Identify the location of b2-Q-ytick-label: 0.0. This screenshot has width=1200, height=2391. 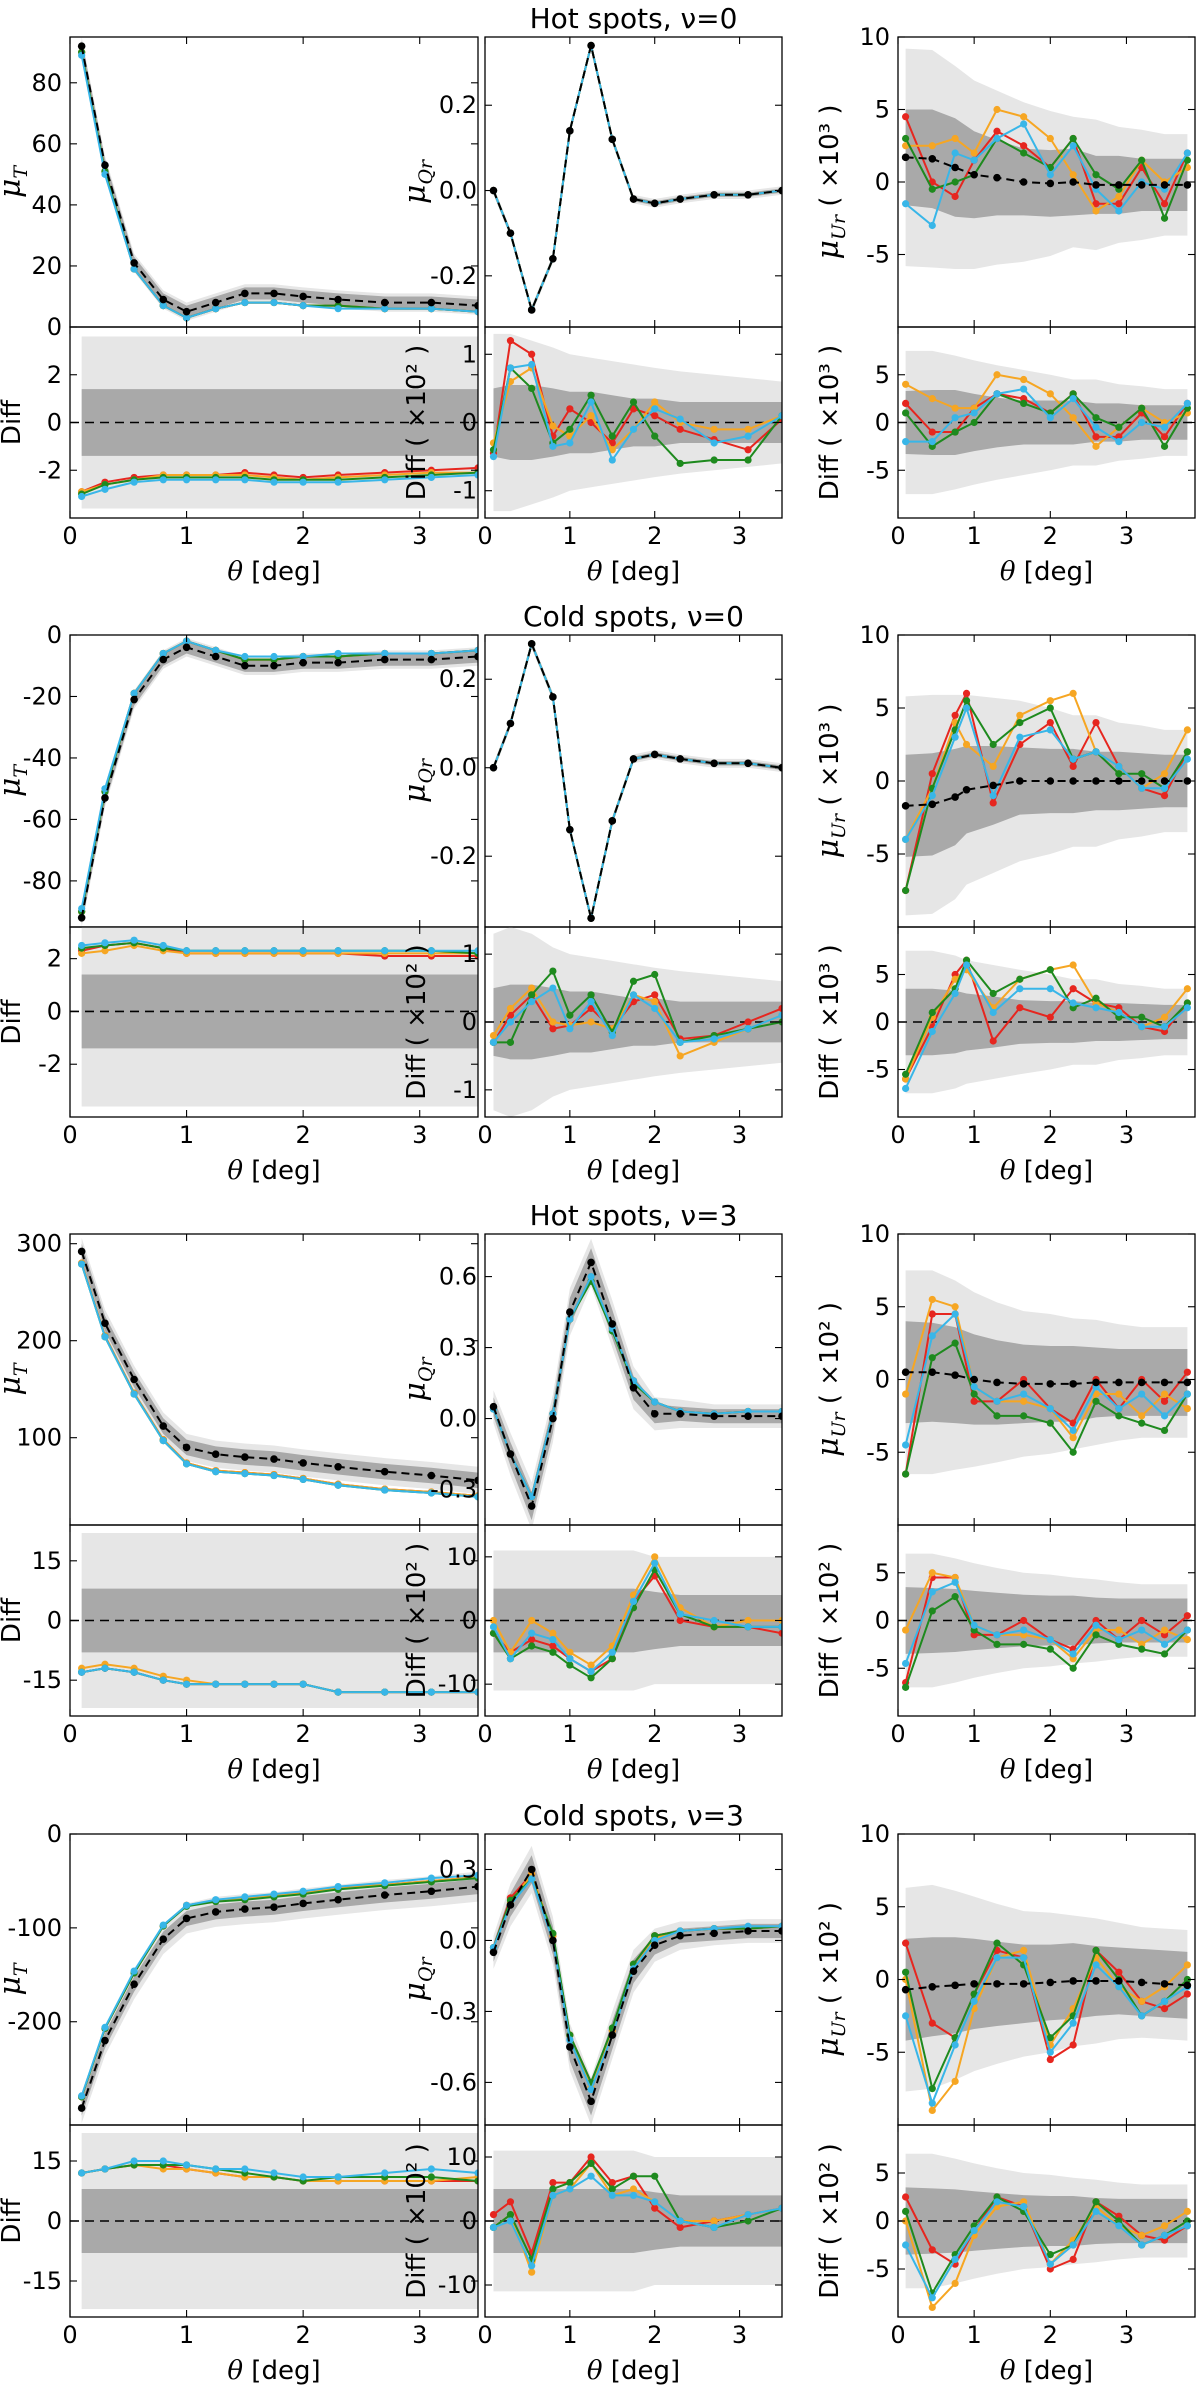
(458, 768).